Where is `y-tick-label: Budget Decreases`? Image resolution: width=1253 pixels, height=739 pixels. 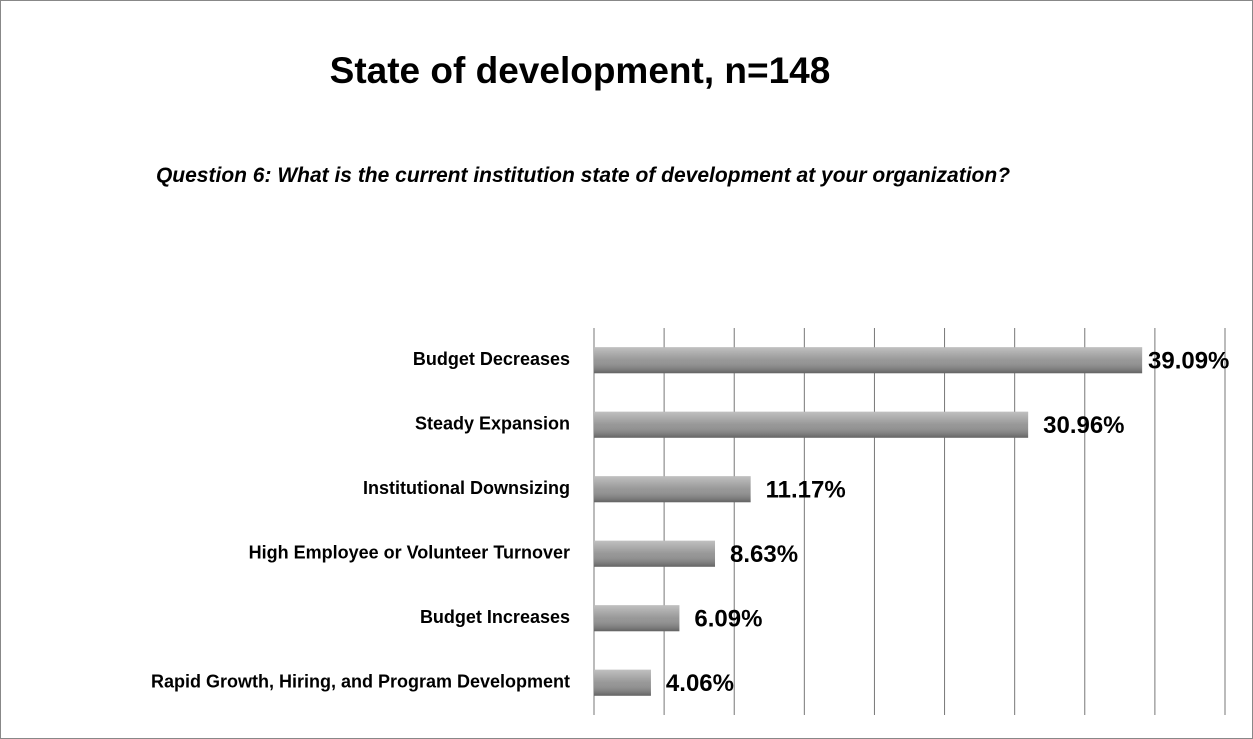
y-tick-label: Budget Decreases is located at coordinates (491, 359).